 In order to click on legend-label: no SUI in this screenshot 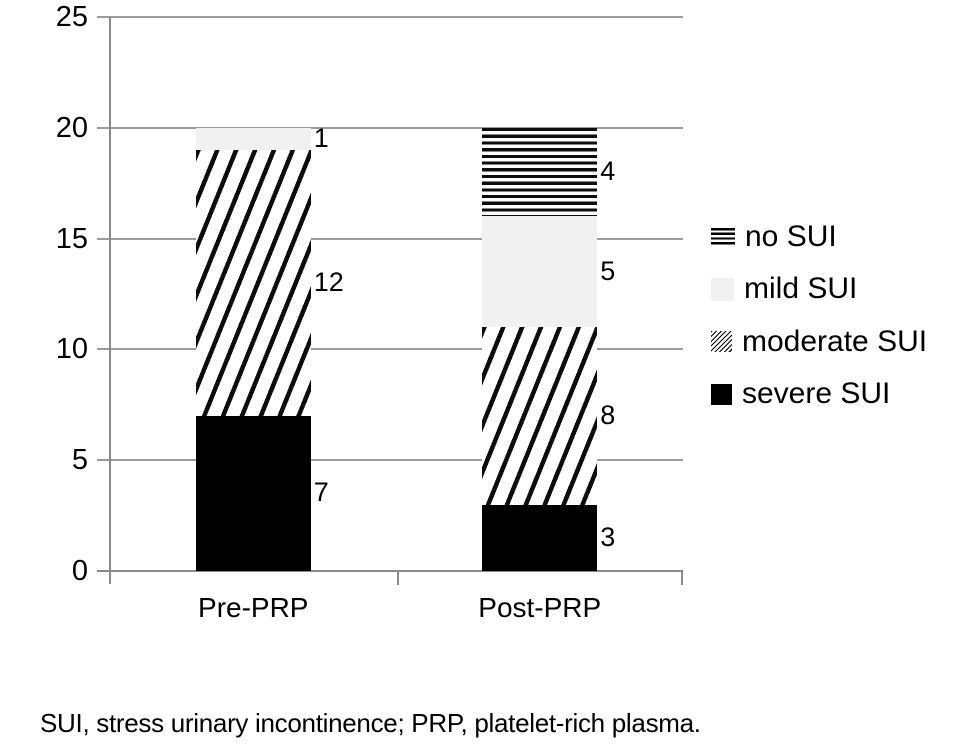, I will do `click(791, 236)`.